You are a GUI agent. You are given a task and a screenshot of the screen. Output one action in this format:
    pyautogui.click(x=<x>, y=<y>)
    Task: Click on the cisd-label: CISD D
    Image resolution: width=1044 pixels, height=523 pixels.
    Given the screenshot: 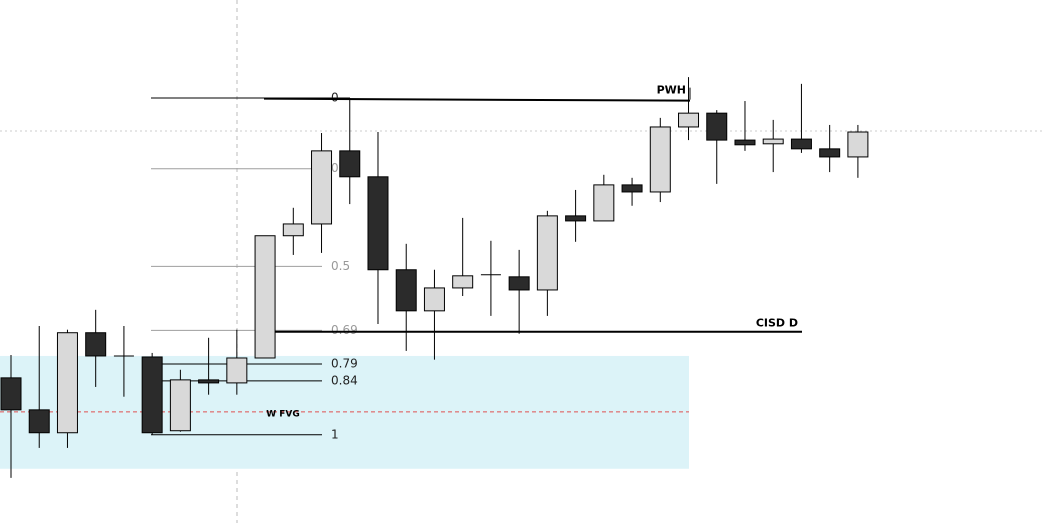 What is the action you would take?
    pyautogui.click(x=777, y=323)
    